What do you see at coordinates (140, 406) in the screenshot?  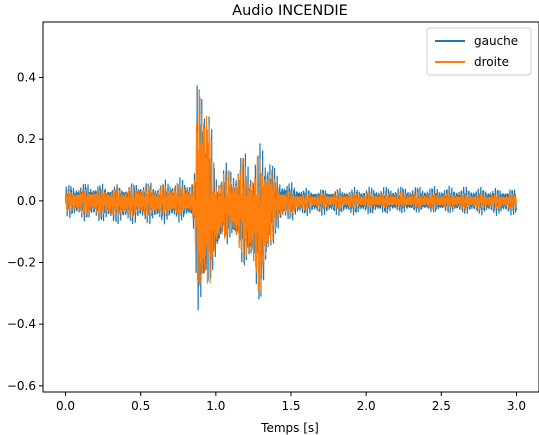 I see `x-tick-label: 0.5` at bounding box center [140, 406].